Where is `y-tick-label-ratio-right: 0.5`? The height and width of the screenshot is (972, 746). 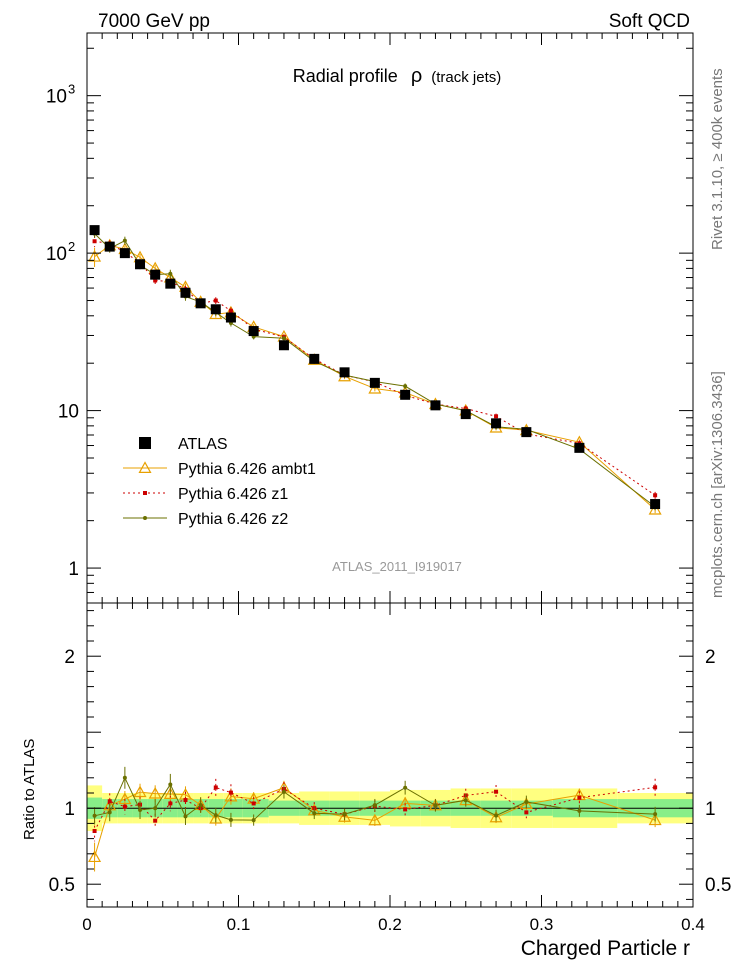 y-tick-label-ratio-right: 0.5 is located at coordinates (718, 885).